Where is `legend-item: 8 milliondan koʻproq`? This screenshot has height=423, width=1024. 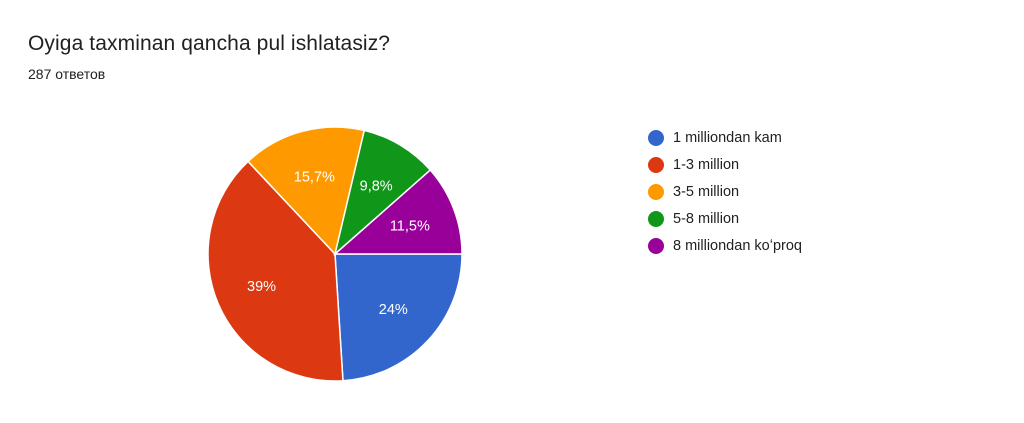
legend-item: 8 milliondan koʻproq is located at coordinates (725, 245).